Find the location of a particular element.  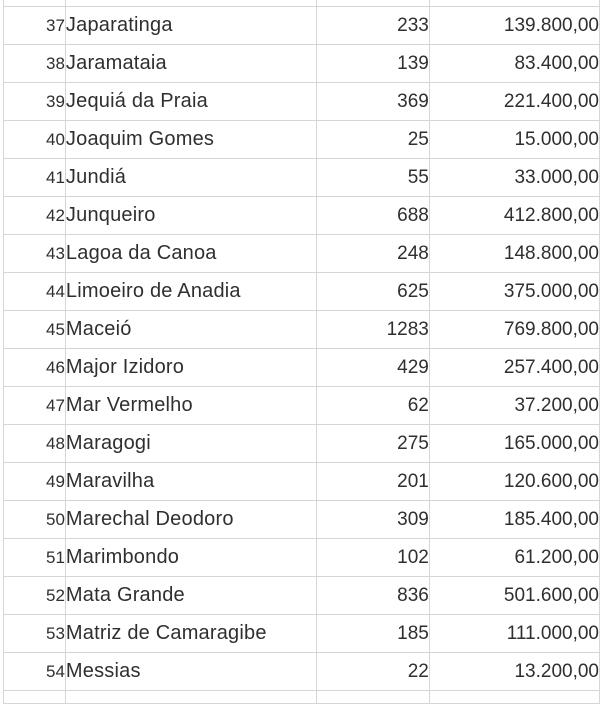

cell-value: 221.400,00 is located at coordinates (514, 101).